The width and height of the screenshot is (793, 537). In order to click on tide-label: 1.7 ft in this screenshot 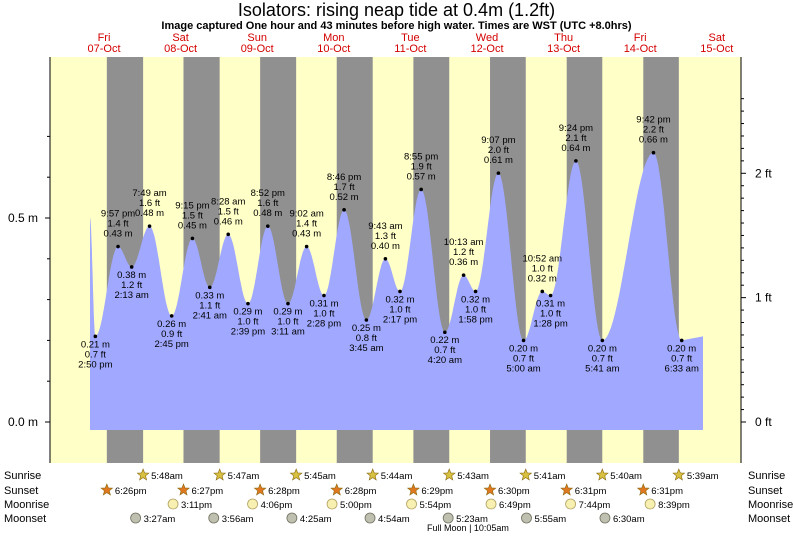, I will do `click(344, 187)`.